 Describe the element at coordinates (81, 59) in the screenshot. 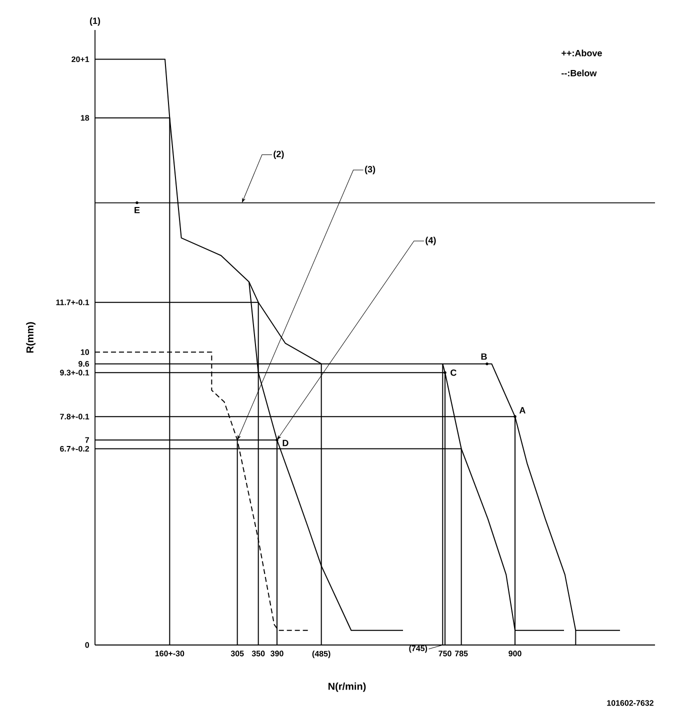

I see `y-tick-label: 20+1` at that location.